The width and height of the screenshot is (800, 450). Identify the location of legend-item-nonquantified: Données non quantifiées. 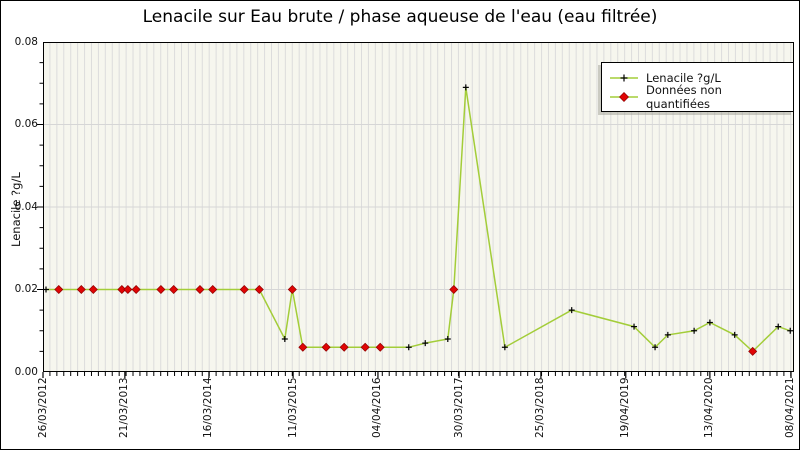
(695, 97).